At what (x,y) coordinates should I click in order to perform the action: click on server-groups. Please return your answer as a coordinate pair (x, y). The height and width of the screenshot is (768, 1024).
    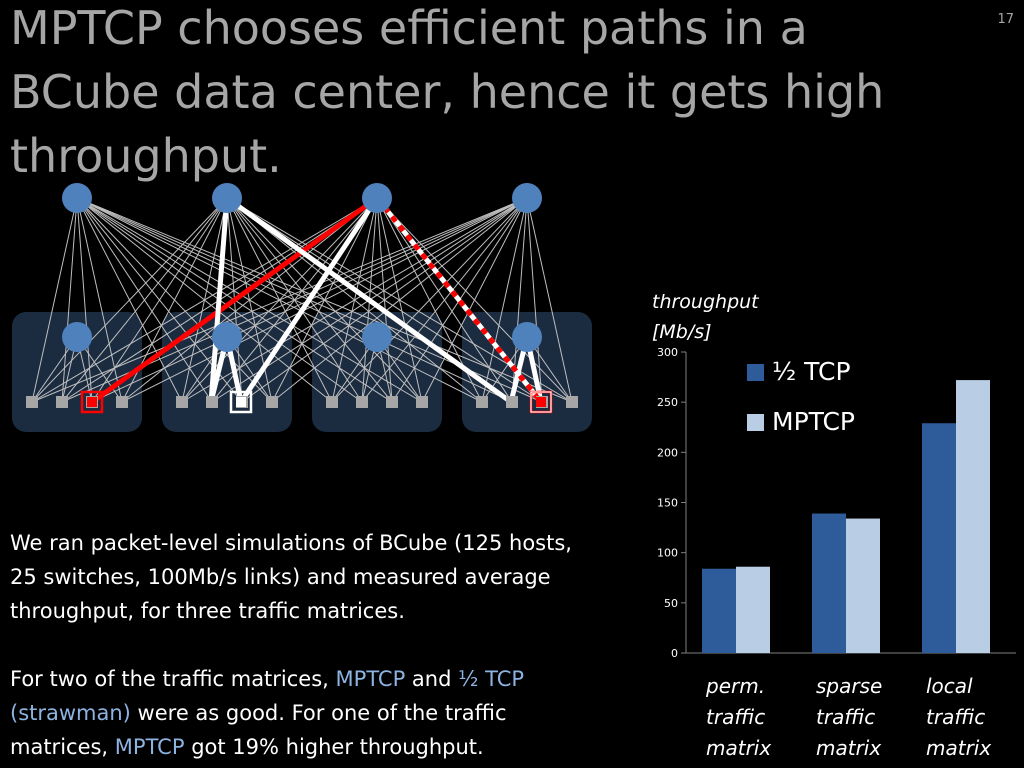
    Looking at the image, I should click on (302, 372).